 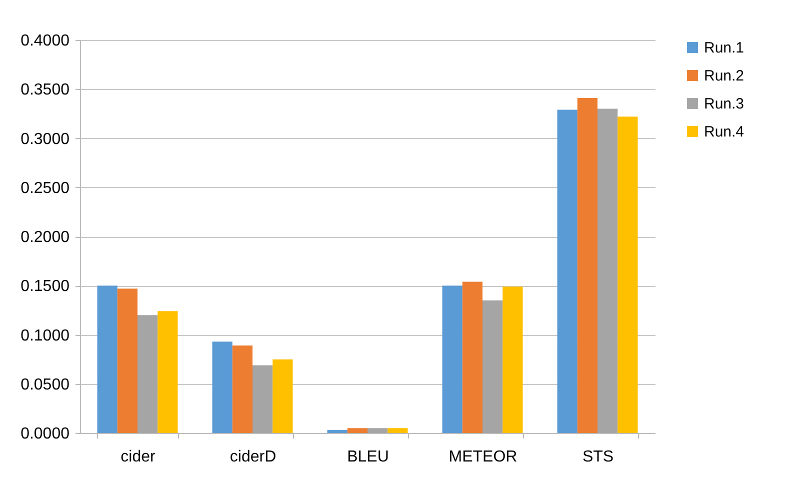 I want to click on legend-label: Run.4, so click(x=724, y=132).